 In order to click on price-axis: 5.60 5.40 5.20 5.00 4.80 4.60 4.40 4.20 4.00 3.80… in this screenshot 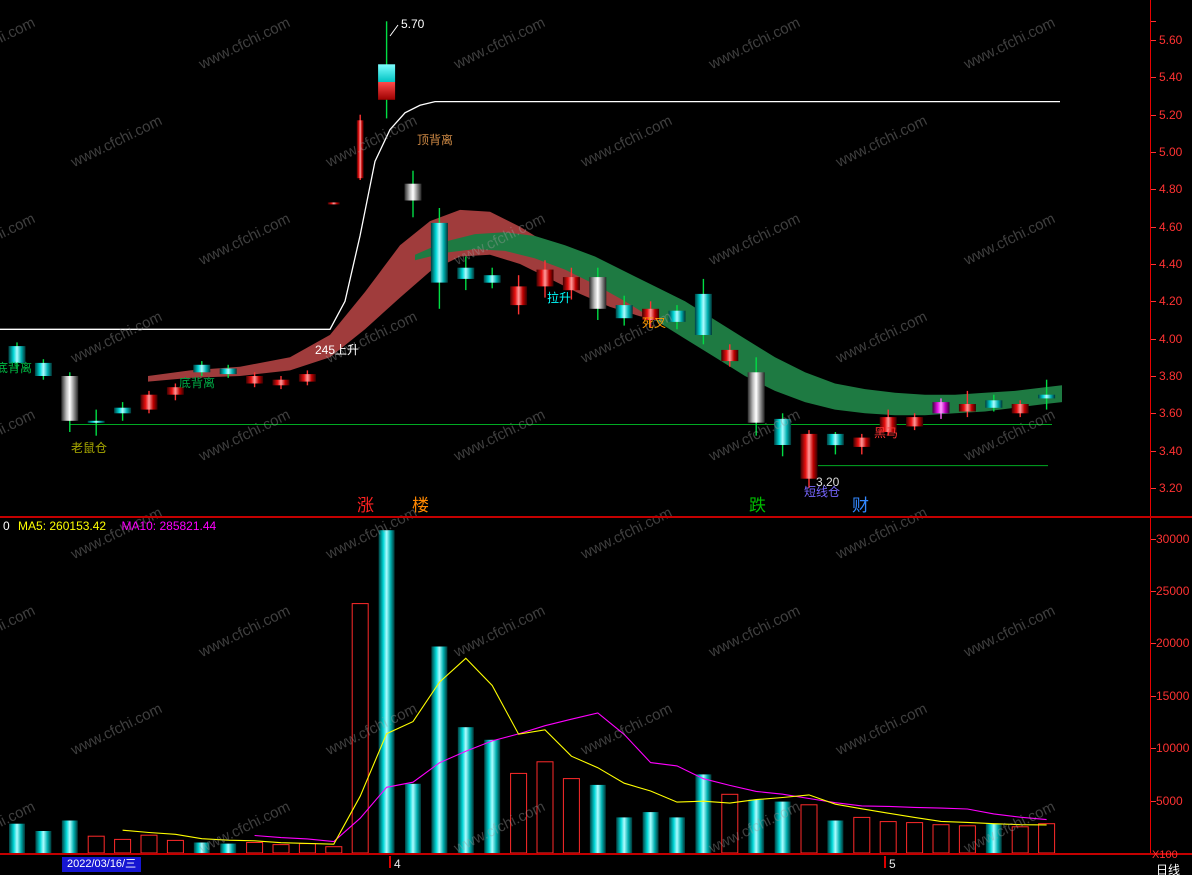, I will do `click(1171, 437)`.